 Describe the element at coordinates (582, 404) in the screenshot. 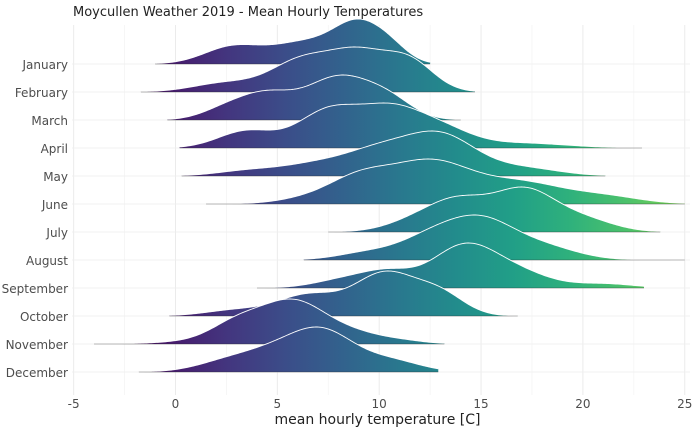

I see `x-tick-label: 20` at that location.